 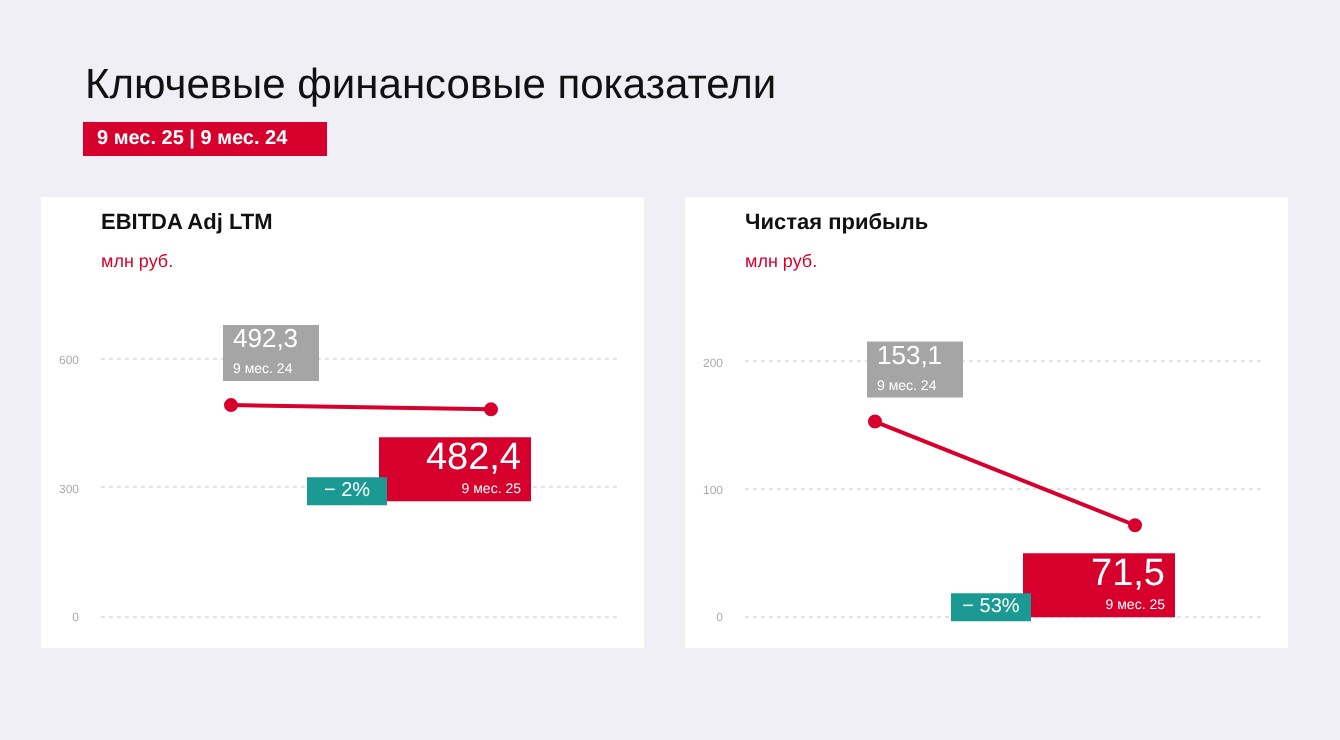 What do you see at coordinates (1128, 574) in the screenshot?
I see `data-label: 71,5` at bounding box center [1128, 574].